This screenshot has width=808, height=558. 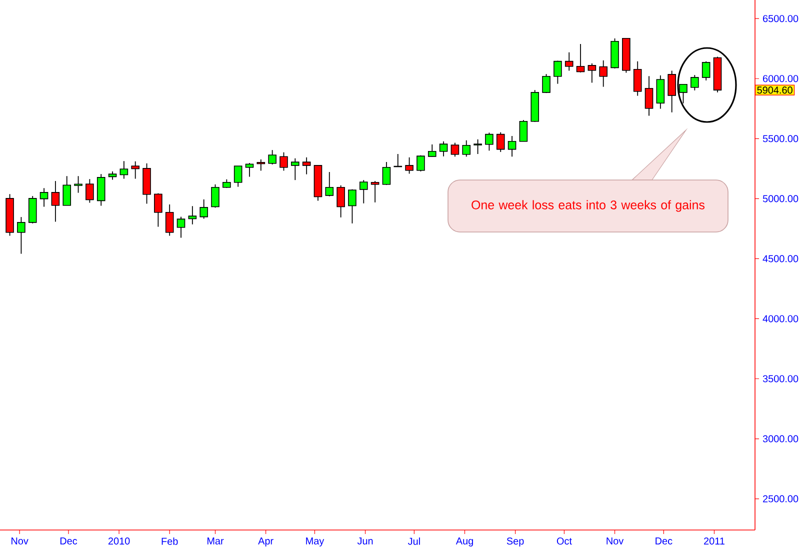 I want to click on x-tick-label: May, so click(x=315, y=542).